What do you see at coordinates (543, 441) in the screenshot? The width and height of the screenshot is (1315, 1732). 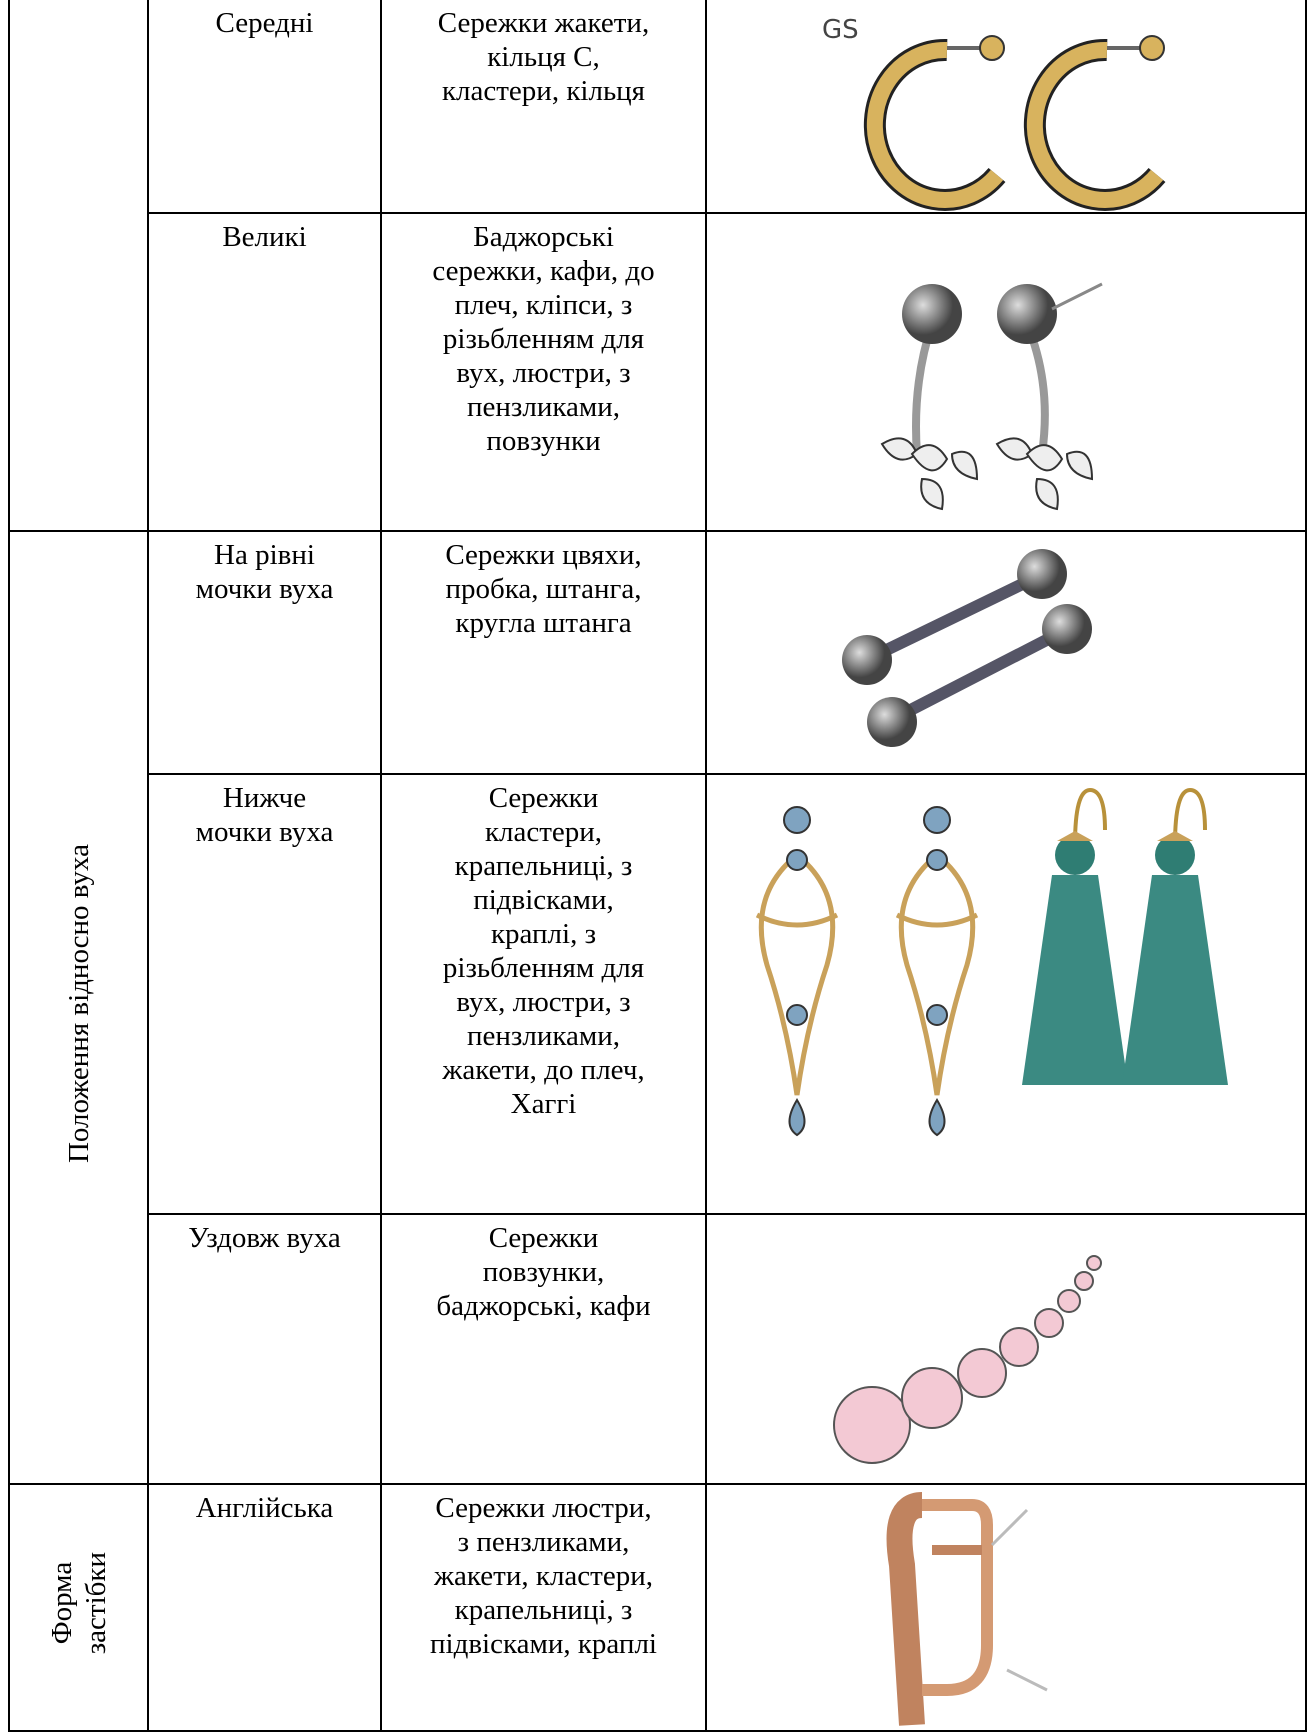 I see `text-line: повзунки` at bounding box center [543, 441].